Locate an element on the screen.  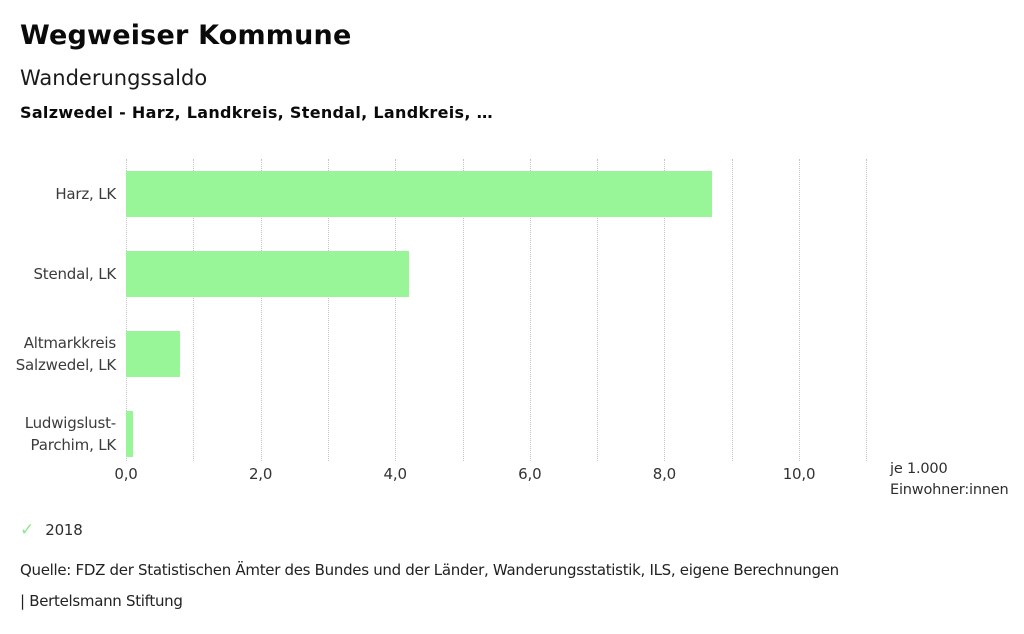
x-axis-unit-label: je 1.000 Einwohner:innen is located at coordinates (949, 480).